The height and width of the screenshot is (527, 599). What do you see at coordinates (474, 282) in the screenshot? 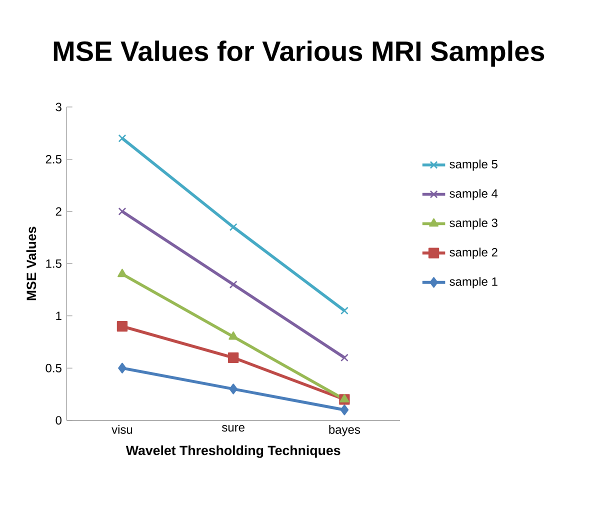
I see `legend-label: sample 1` at bounding box center [474, 282].